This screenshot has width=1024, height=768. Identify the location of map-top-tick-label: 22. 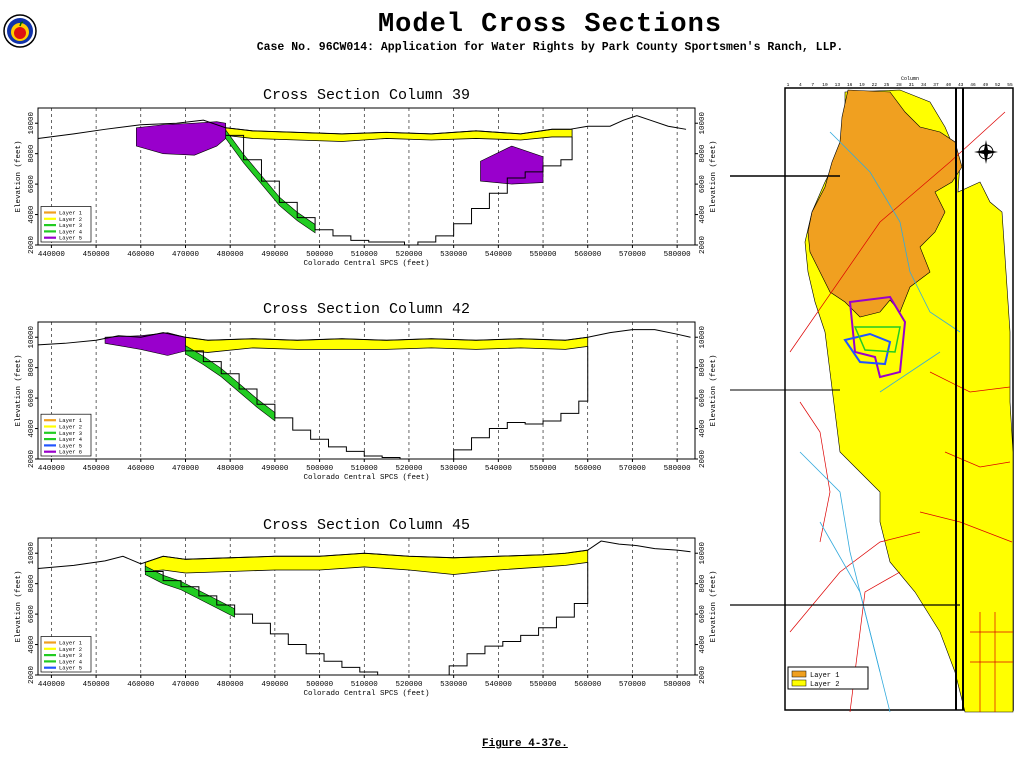
(875, 85).